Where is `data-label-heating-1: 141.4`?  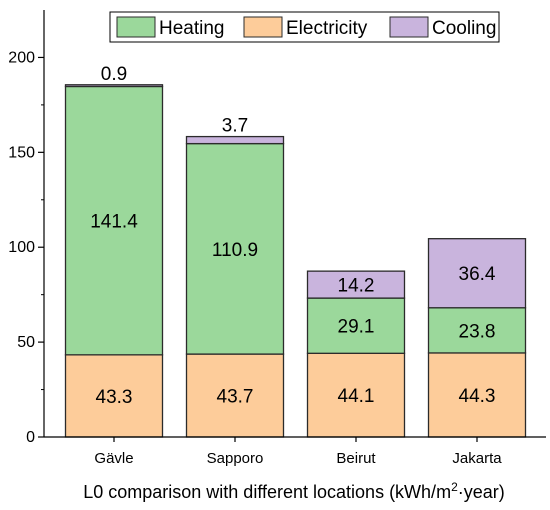
data-label-heating-1: 141.4 is located at coordinates (114, 222).